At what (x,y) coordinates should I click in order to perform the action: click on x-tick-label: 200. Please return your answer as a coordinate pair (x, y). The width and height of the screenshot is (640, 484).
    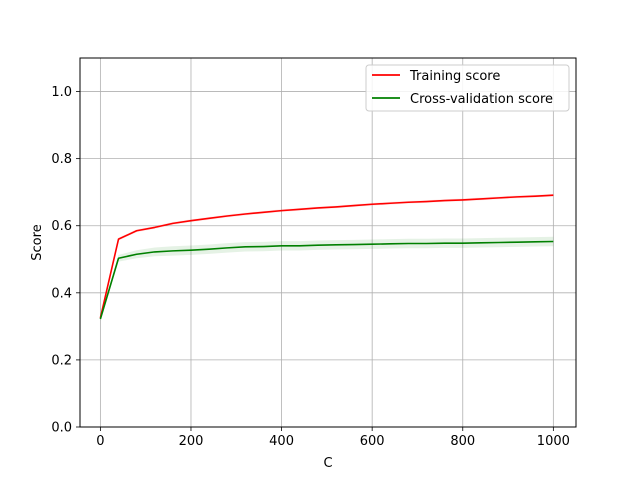
    Looking at the image, I should click on (191, 441).